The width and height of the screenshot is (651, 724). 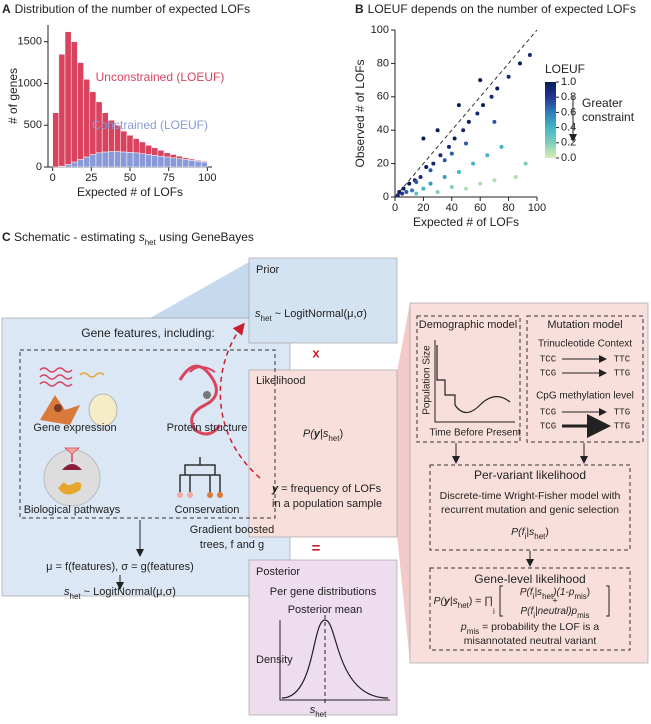 What do you see at coordinates (530, 641) in the screenshot?
I see `label: misannotated neutral variant` at bounding box center [530, 641].